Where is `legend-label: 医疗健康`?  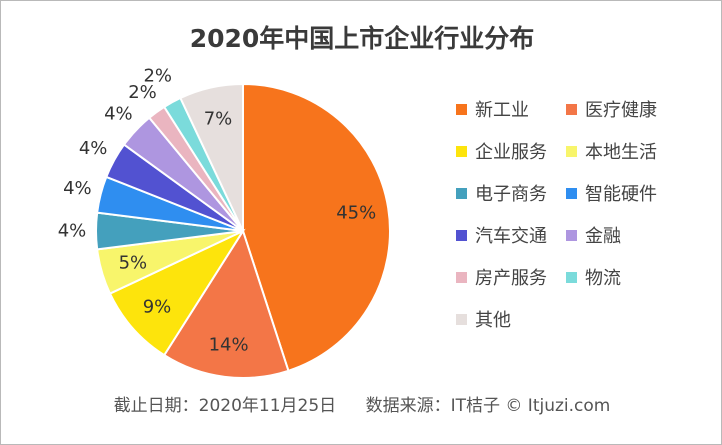
legend-label: 医疗健康 is located at coordinates (621, 110).